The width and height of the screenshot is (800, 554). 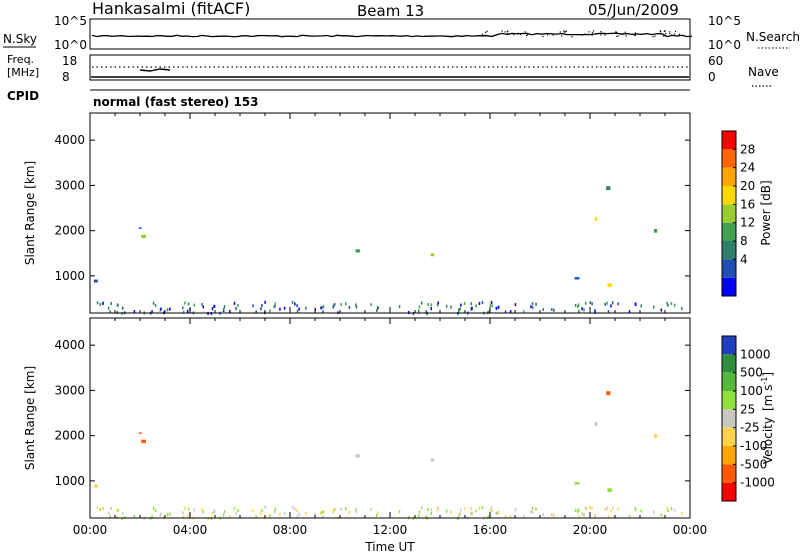 What do you see at coordinates (690, 530) in the screenshot?
I see `xtick-label: 00:00` at bounding box center [690, 530].